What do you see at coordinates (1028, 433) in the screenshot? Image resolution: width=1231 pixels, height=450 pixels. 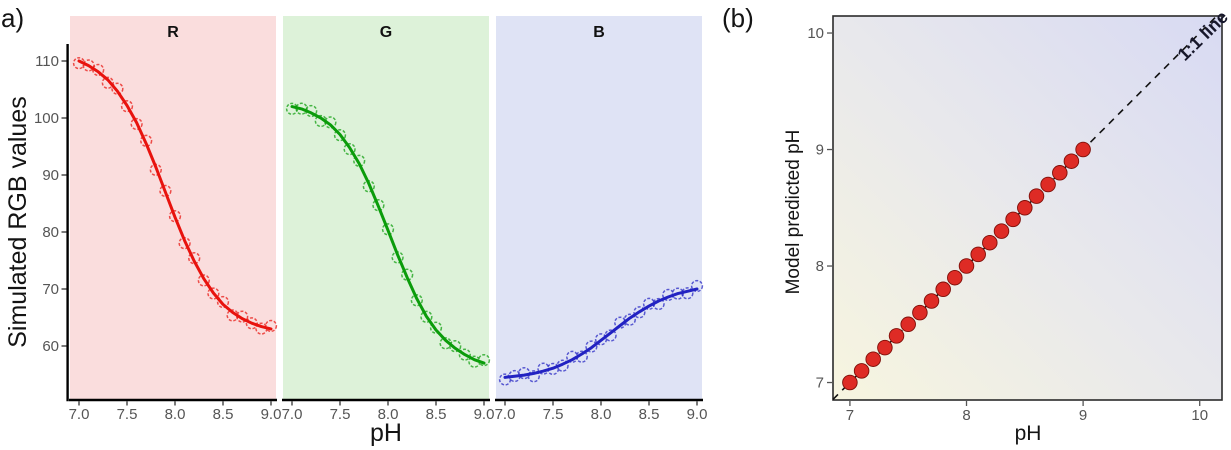 I see `panel-b-x-axis-title: pH` at bounding box center [1028, 433].